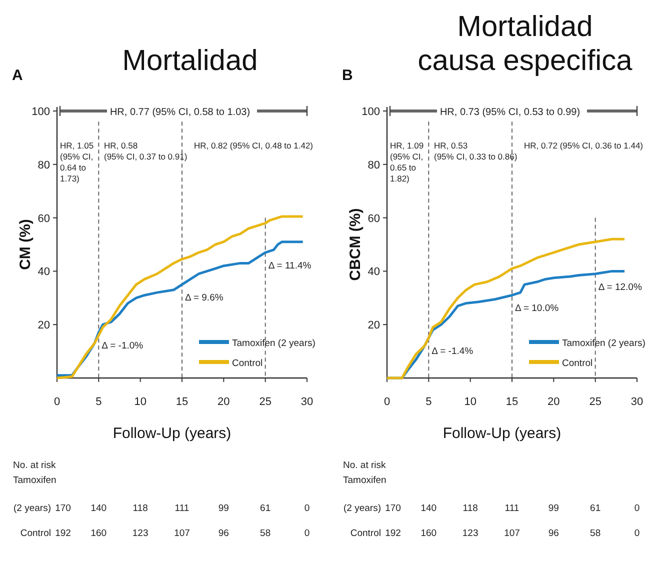  Describe the element at coordinates (347, 75) in the screenshot. I see `chart-subtitle: B` at that location.